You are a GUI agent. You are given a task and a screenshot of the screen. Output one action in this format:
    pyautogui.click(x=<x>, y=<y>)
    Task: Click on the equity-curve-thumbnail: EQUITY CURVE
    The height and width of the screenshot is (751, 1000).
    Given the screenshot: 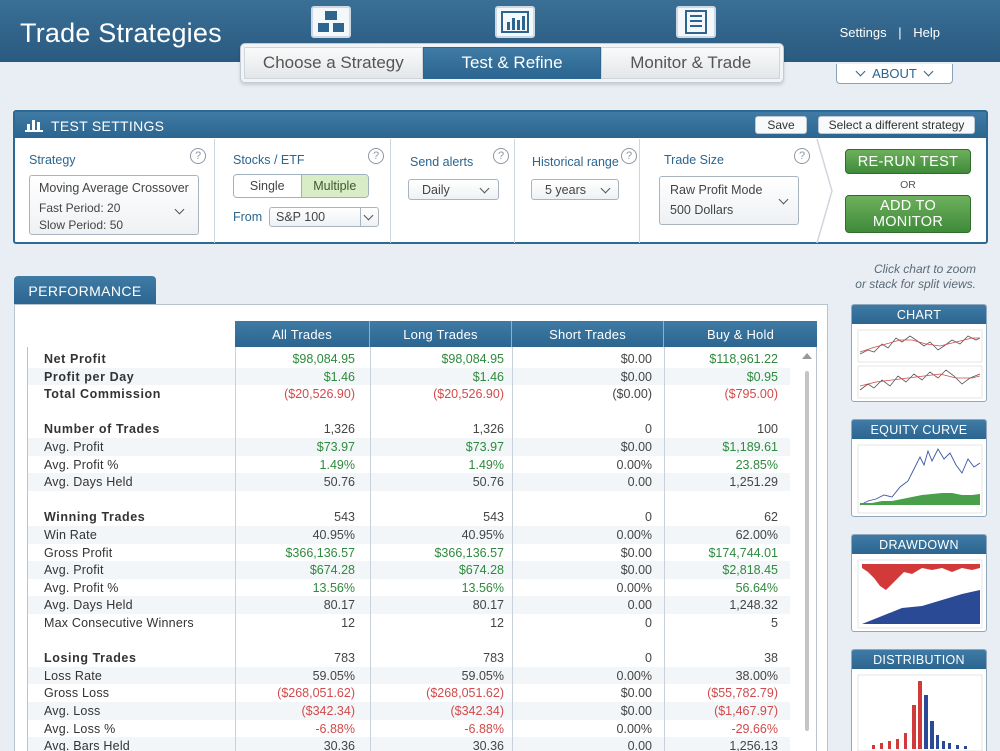 What is the action you would take?
    pyautogui.click(x=919, y=468)
    